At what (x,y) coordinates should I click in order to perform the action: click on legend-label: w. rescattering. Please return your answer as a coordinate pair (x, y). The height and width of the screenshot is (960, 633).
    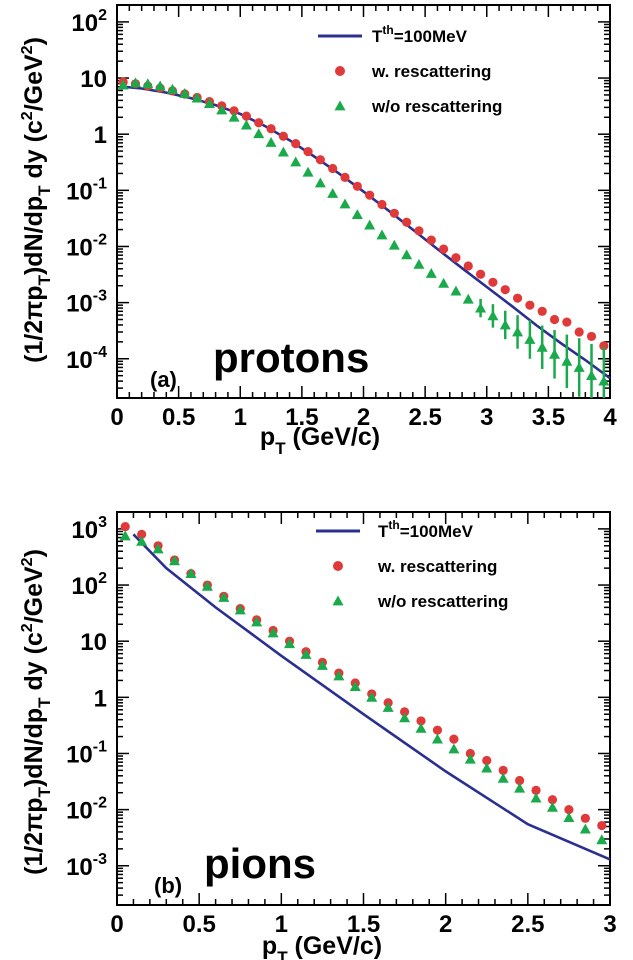
    Looking at the image, I should click on (437, 566).